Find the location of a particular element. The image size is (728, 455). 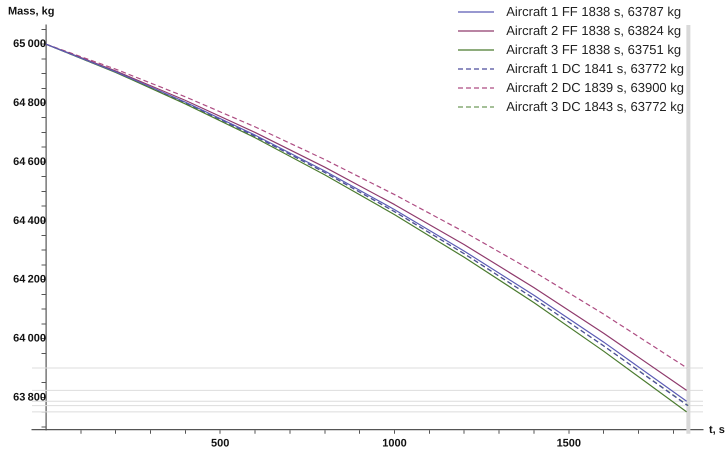

y-tick-label: 64 400 is located at coordinates (29, 220).